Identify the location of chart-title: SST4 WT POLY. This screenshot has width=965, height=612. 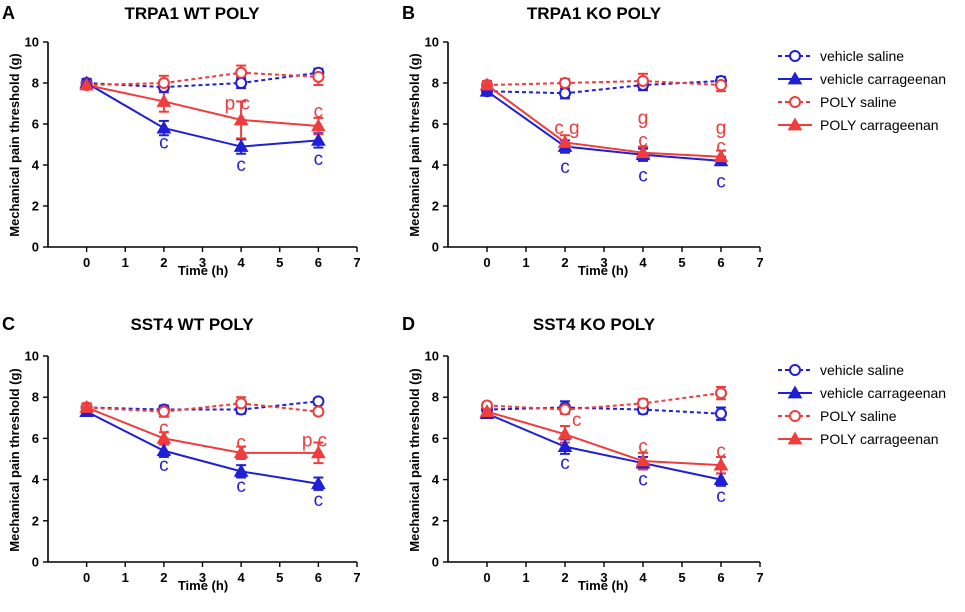
(192, 324).